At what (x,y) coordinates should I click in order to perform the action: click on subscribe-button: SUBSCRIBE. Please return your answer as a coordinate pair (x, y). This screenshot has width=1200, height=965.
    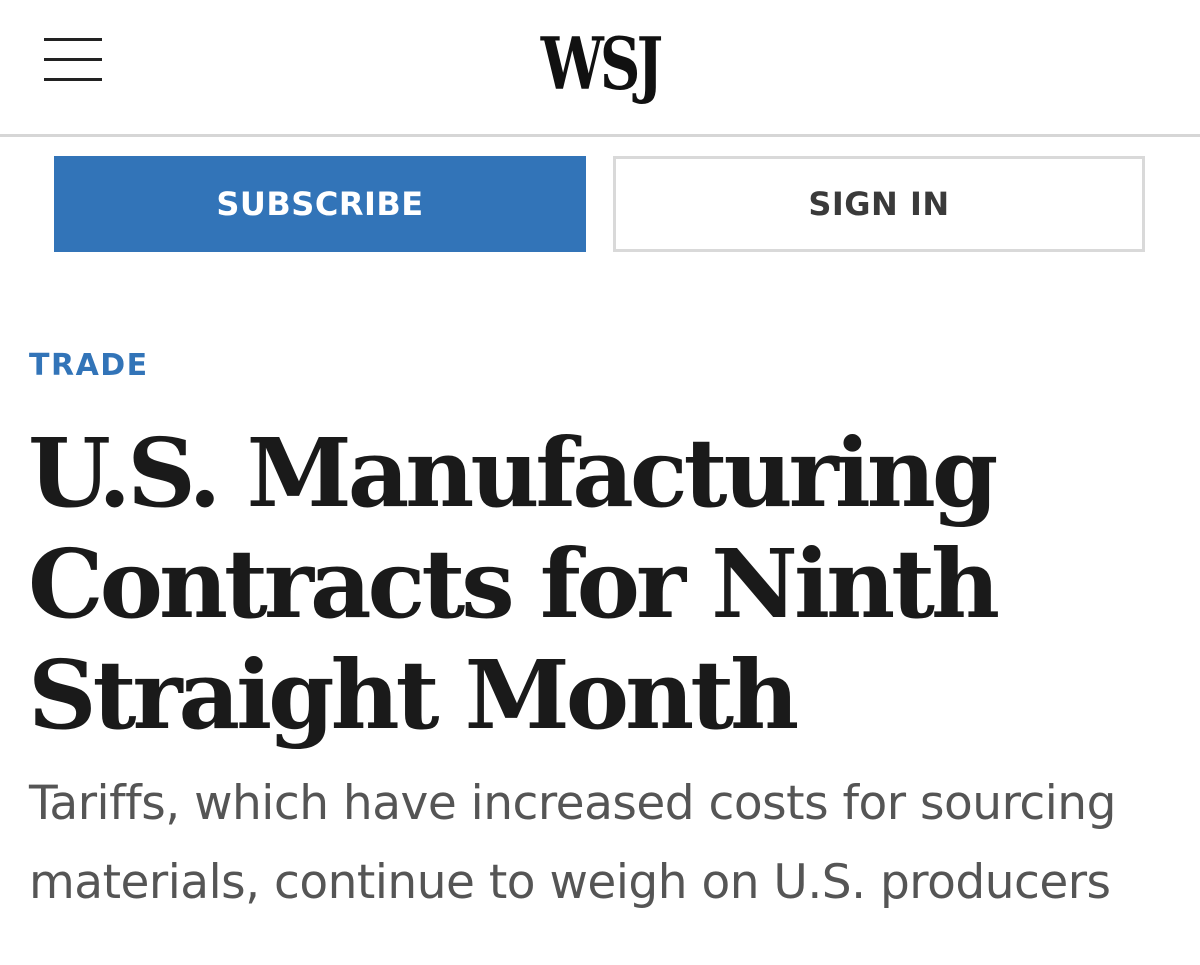
    Looking at the image, I should click on (320, 204).